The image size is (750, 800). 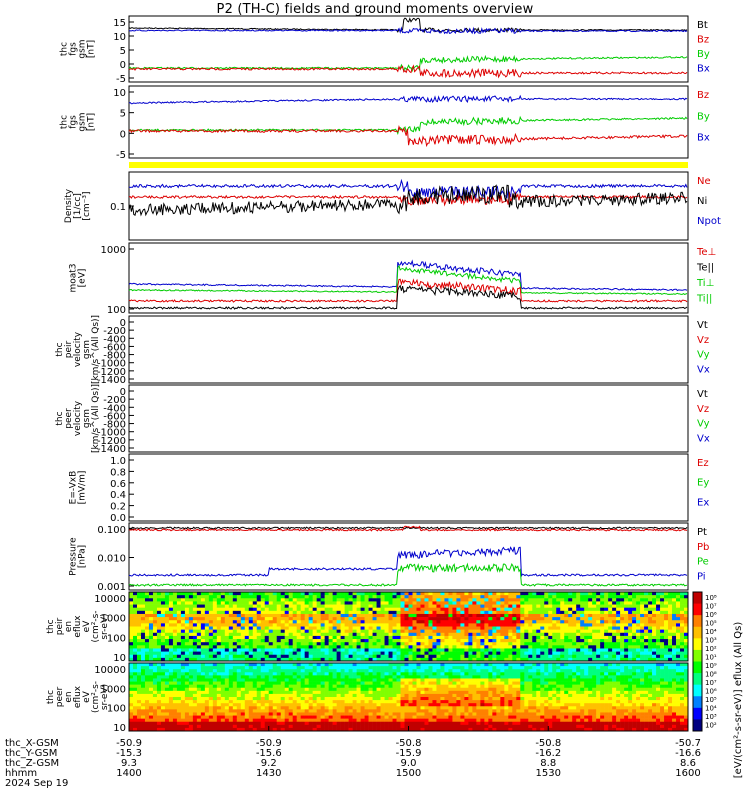 What do you see at coordinates (111, 530) in the screenshot?
I see `y-tick-label: 0.100` at bounding box center [111, 530].